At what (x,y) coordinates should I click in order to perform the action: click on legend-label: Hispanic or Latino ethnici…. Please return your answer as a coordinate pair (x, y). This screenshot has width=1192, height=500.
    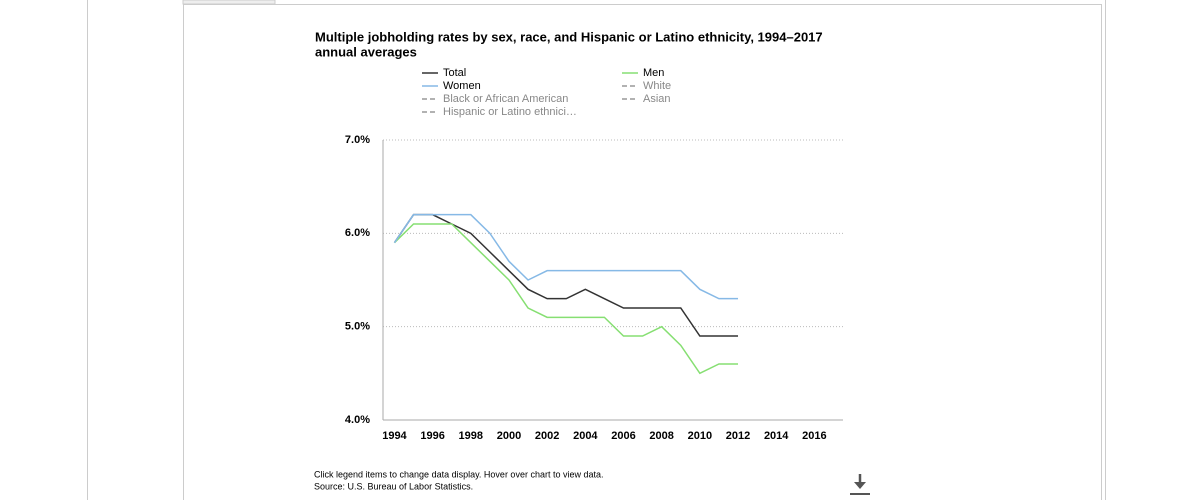
    Looking at the image, I should click on (510, 112).